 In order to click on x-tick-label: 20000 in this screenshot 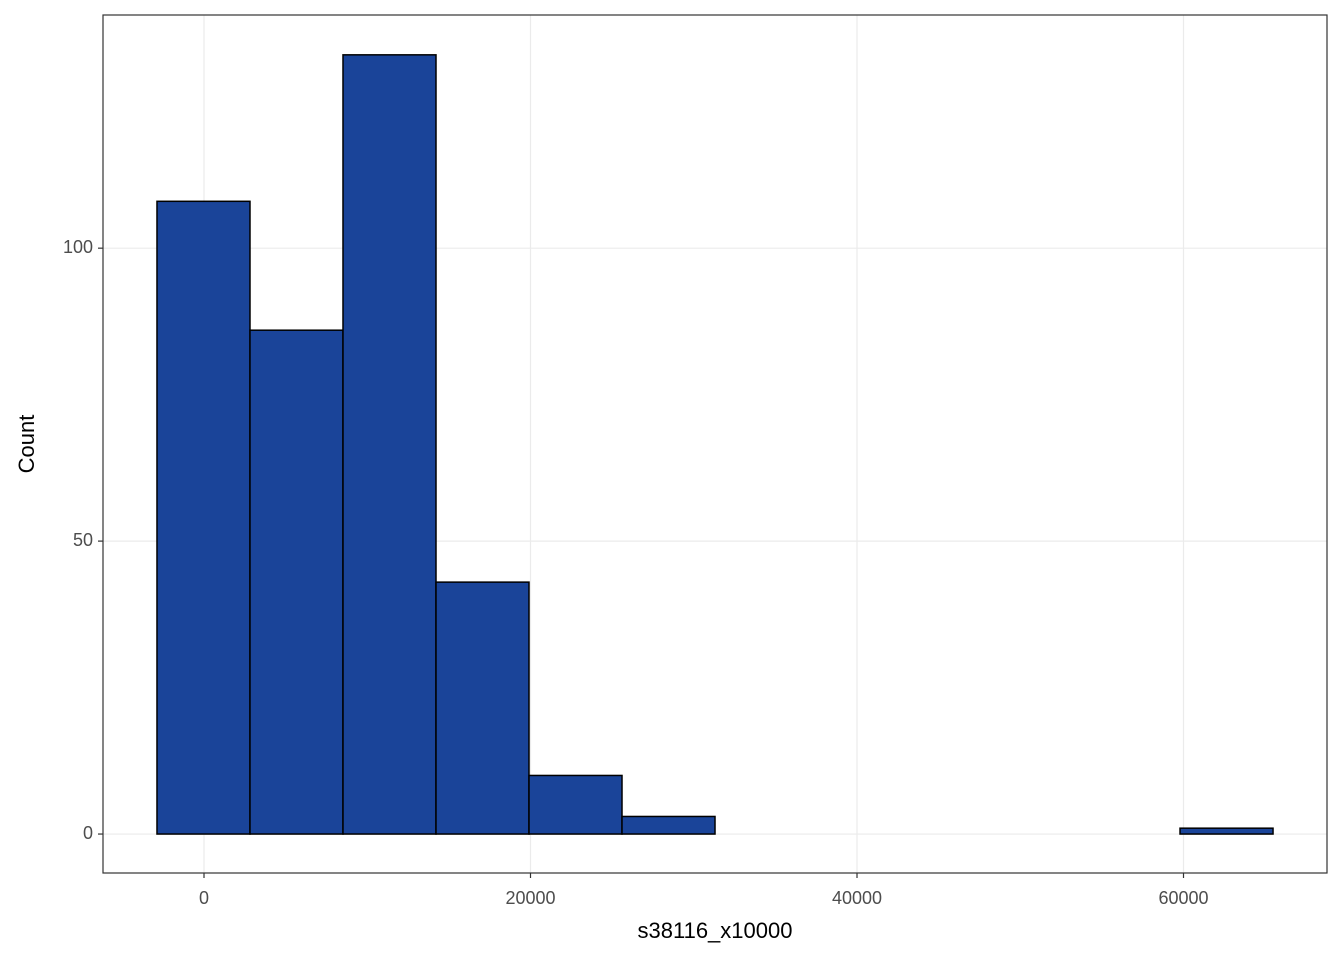, I will do `click(530, 898)`.